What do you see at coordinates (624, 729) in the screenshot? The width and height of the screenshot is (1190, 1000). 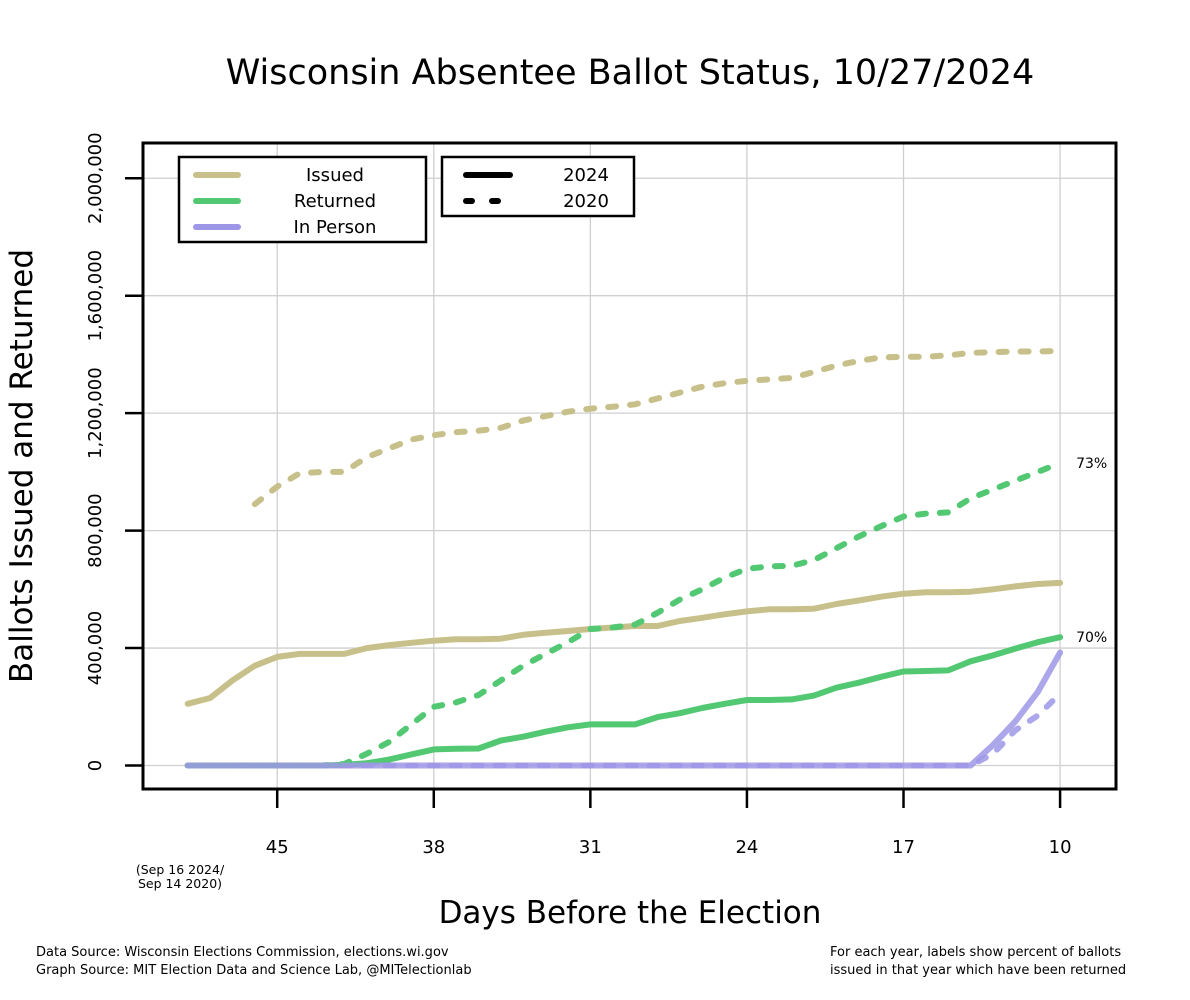 I see `series-line-in-person-2020` at bounding box center [624, 729].